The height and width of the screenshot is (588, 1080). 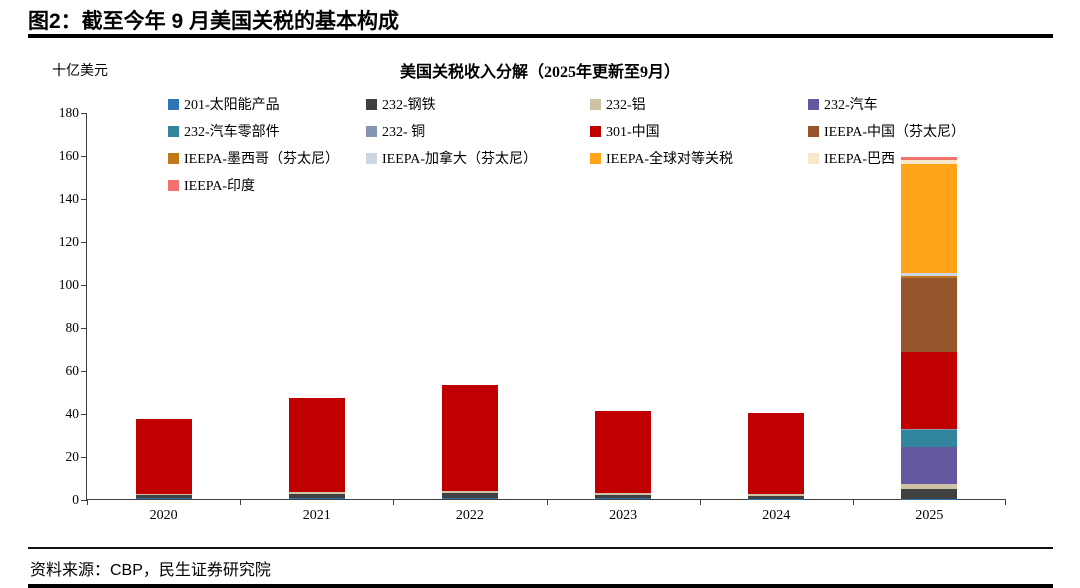 I want to click on legend-label: IEEPA-巴西, so click(x=860, y=159).